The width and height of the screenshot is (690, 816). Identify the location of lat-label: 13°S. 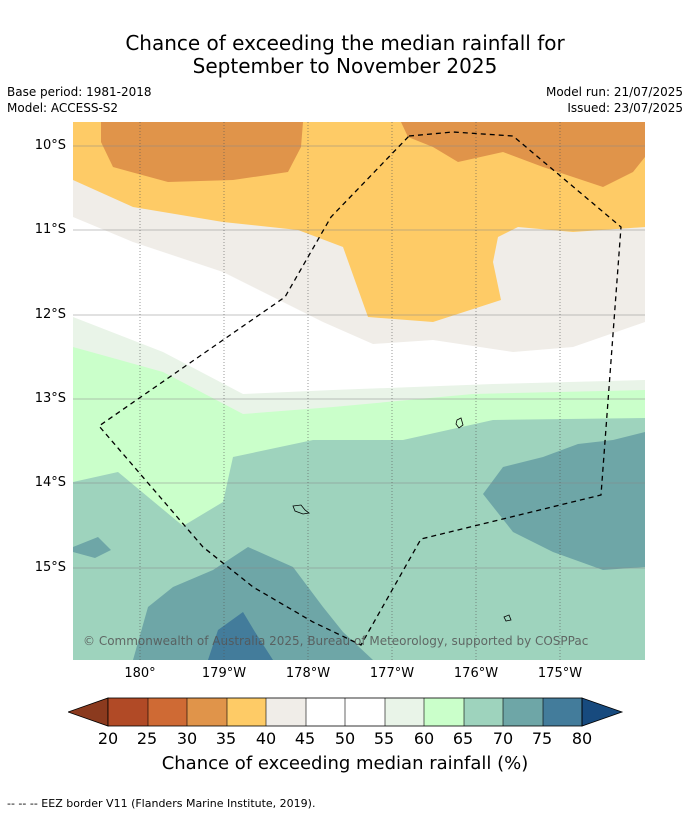
(50, 398).